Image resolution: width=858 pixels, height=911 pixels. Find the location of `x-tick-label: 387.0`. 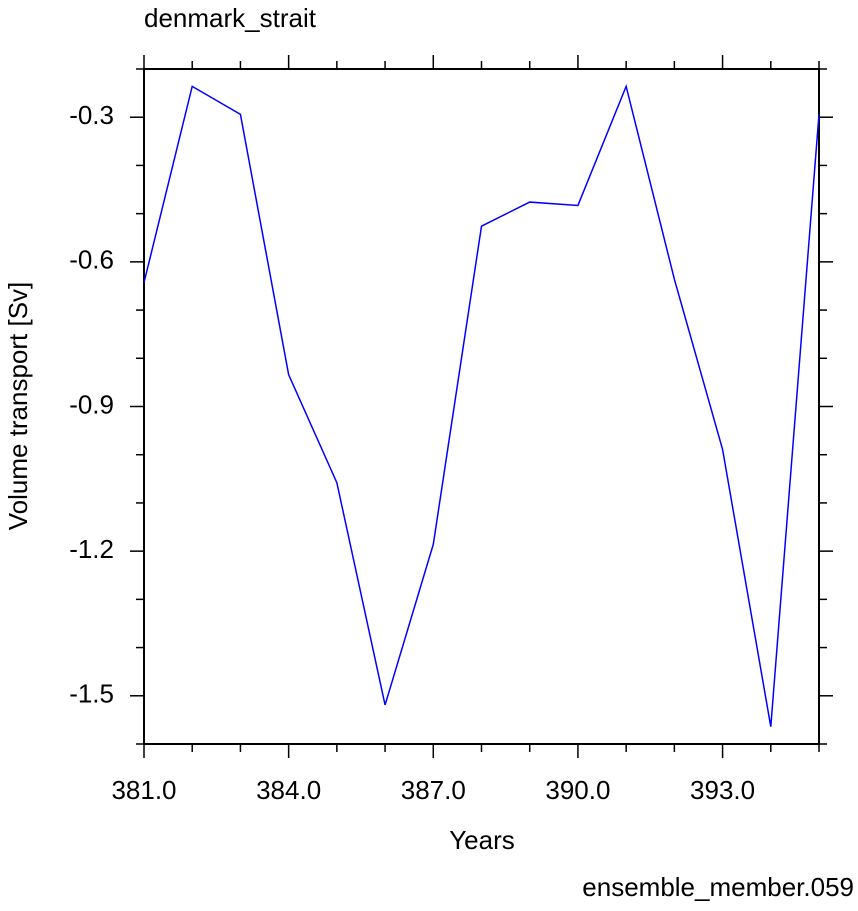

x-tick-label: 387.0 is located at coordinates (433, 790).